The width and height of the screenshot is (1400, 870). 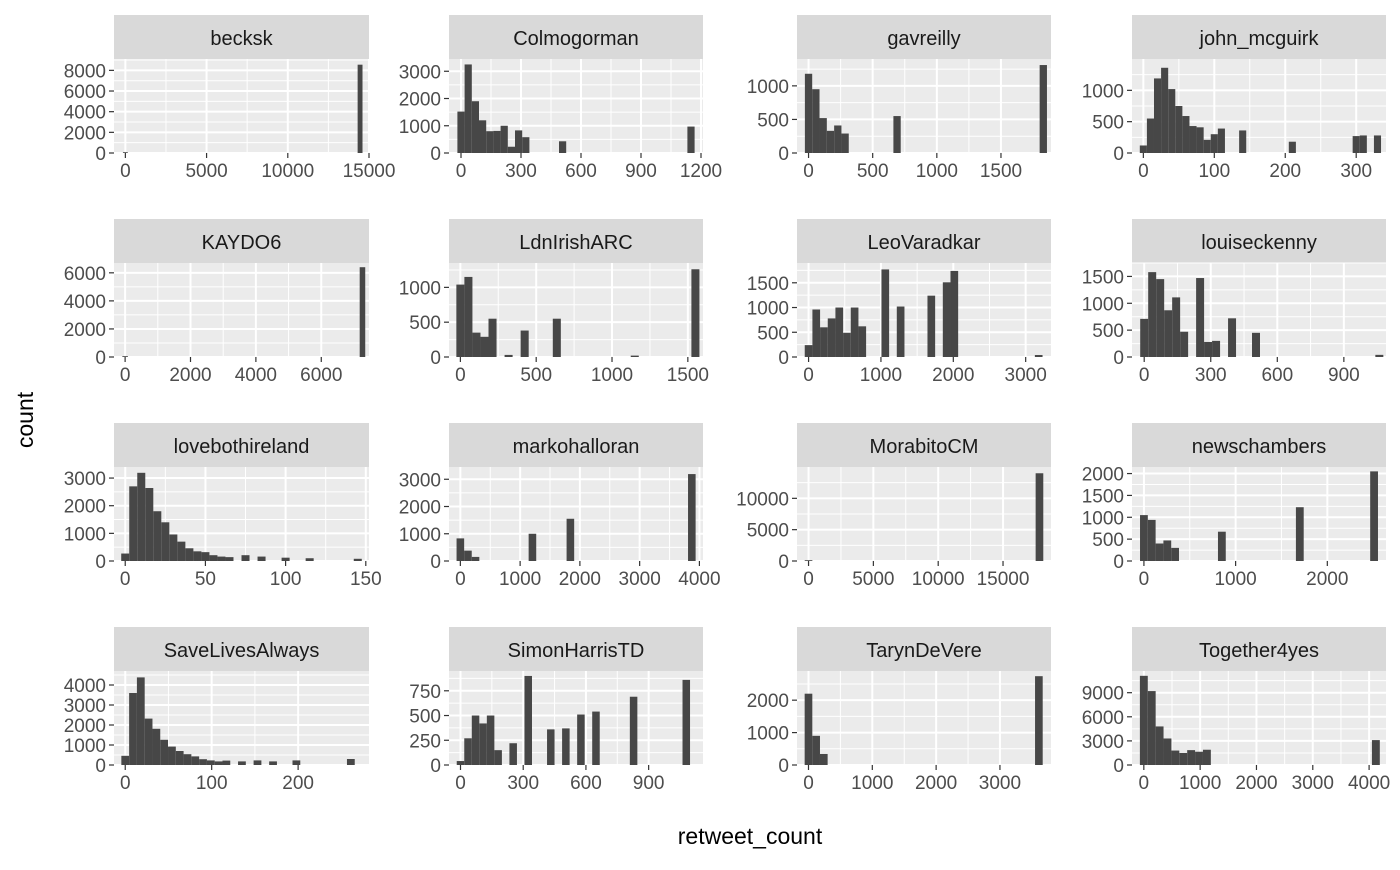 What do you see at coordinates (1108, 123) in the screenshot?
I see `y-tick-label: 500` at bounding box center [1108, 123].